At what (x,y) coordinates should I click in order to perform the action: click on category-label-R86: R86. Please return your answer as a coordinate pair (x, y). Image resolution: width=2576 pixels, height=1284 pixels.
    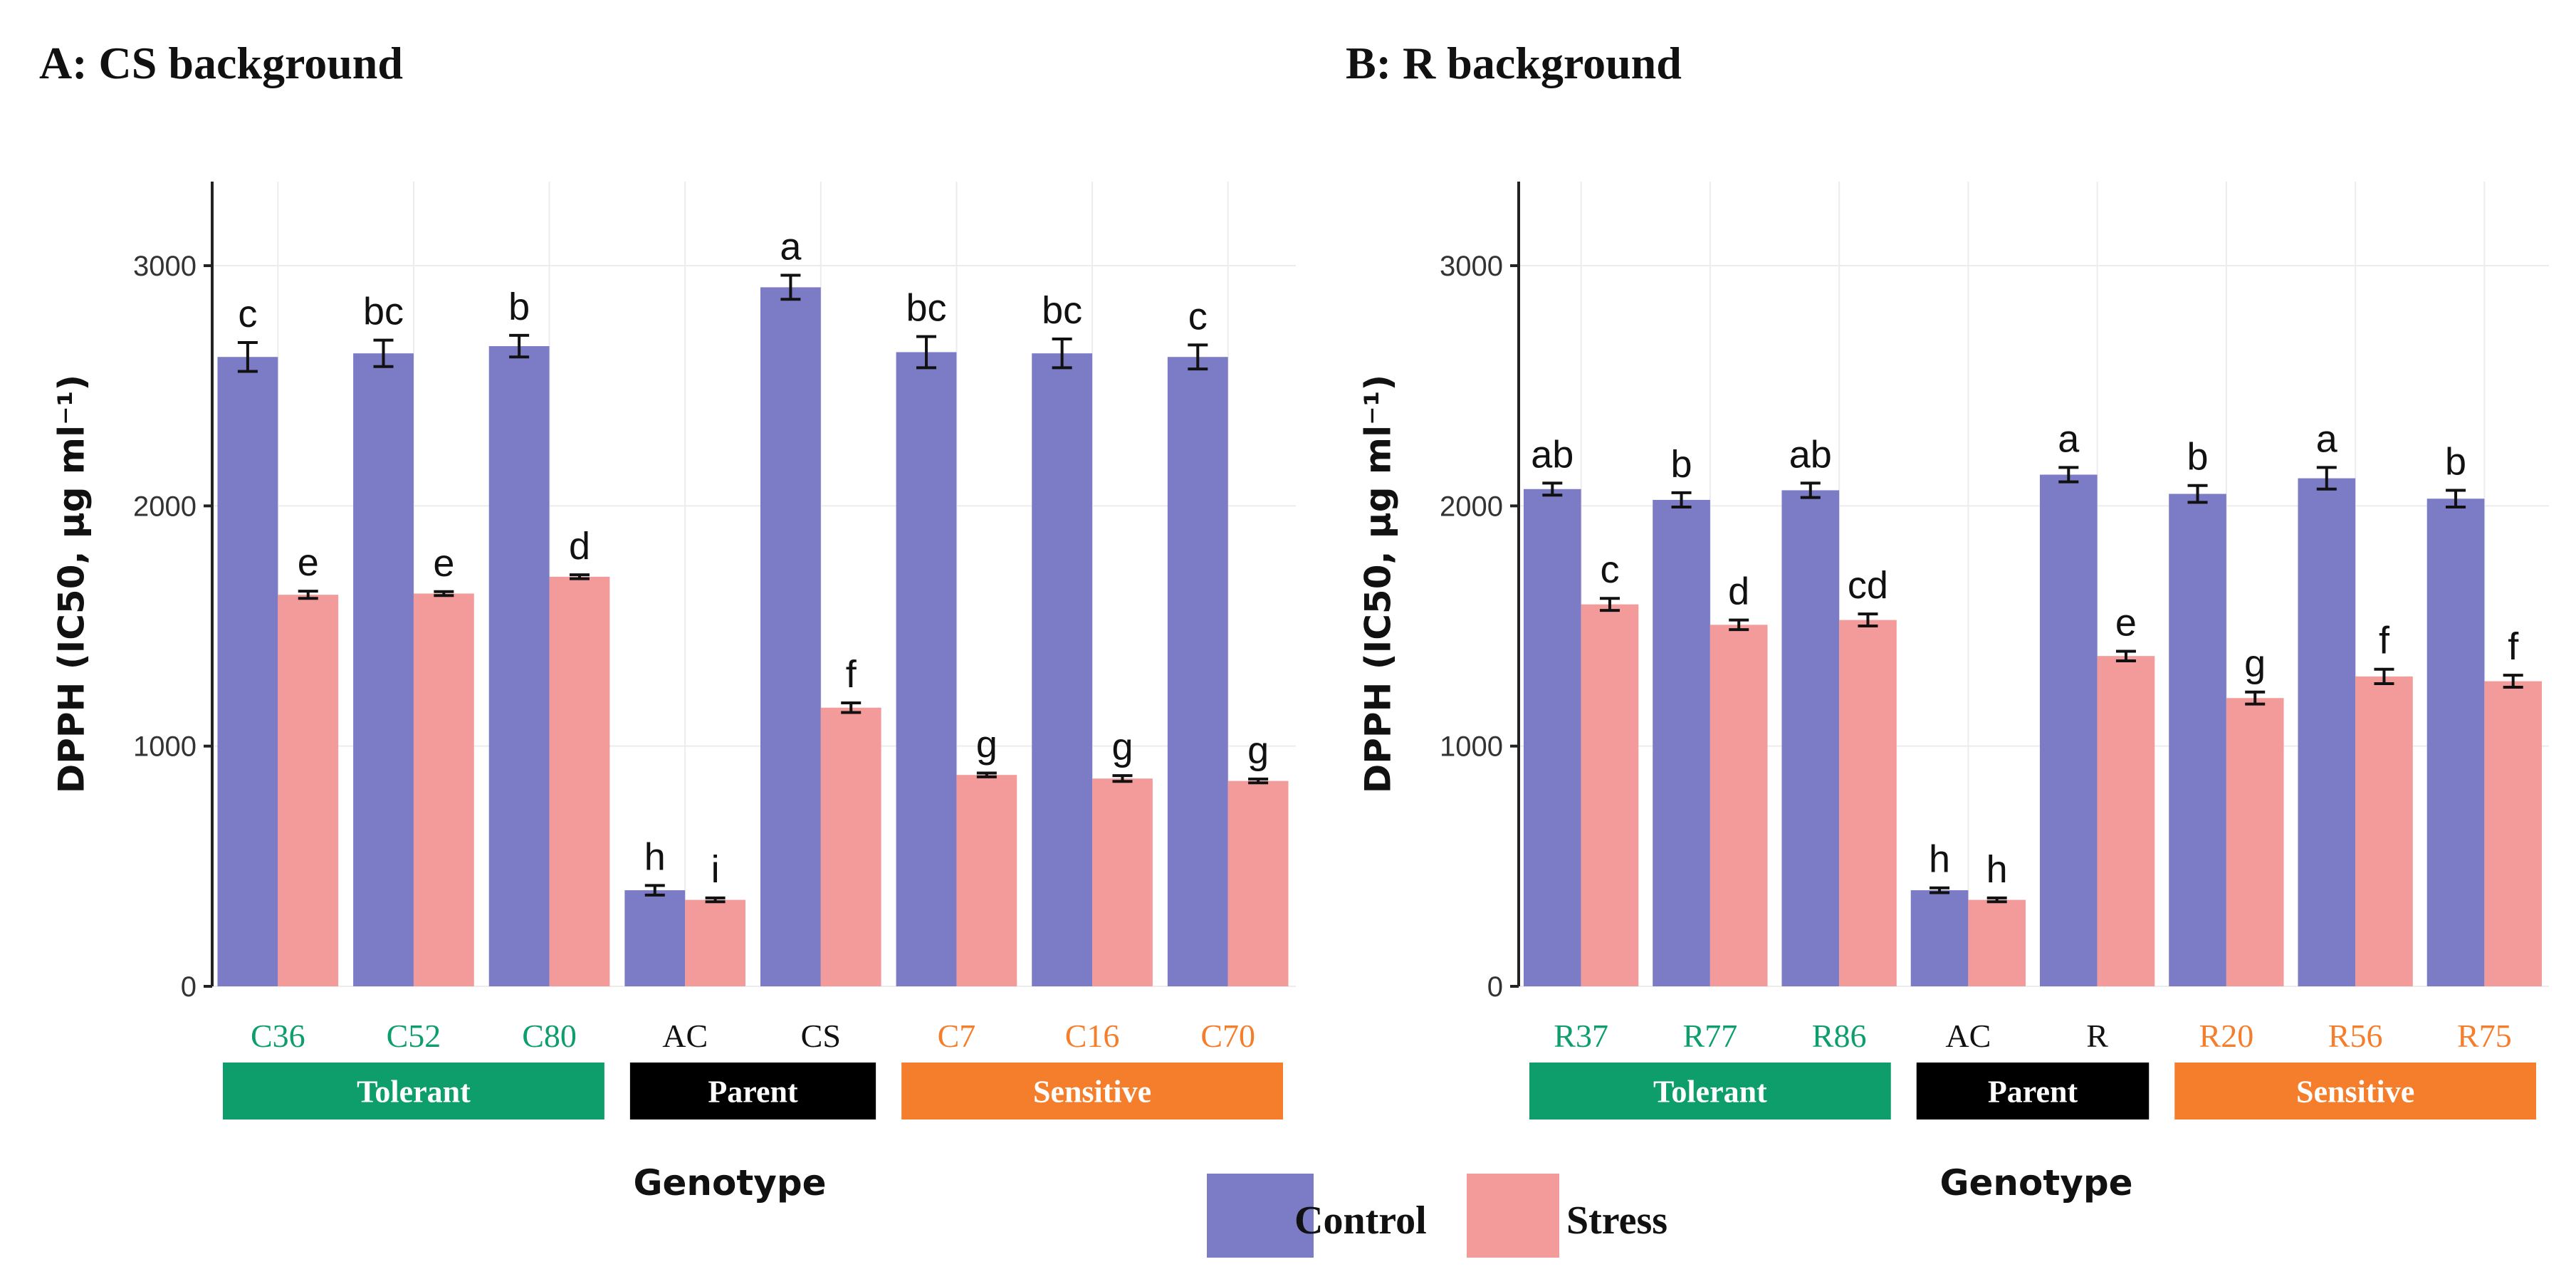
    Looking at the image, I should click on (1839, 1036).